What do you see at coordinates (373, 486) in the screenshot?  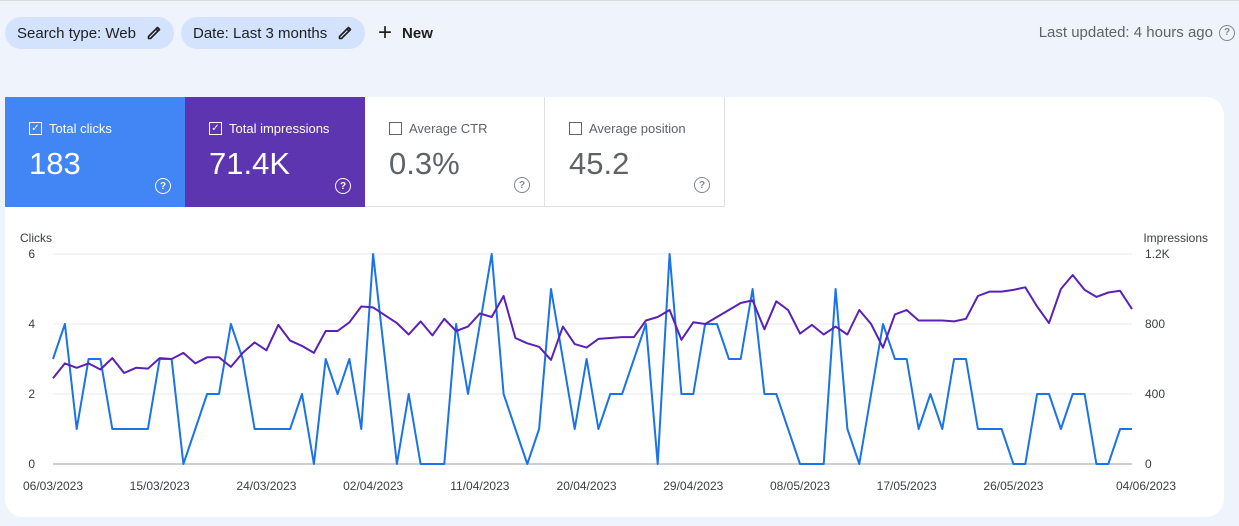 I see `x-tick-label: 02/04/2023` at bounding box center [373, 486].